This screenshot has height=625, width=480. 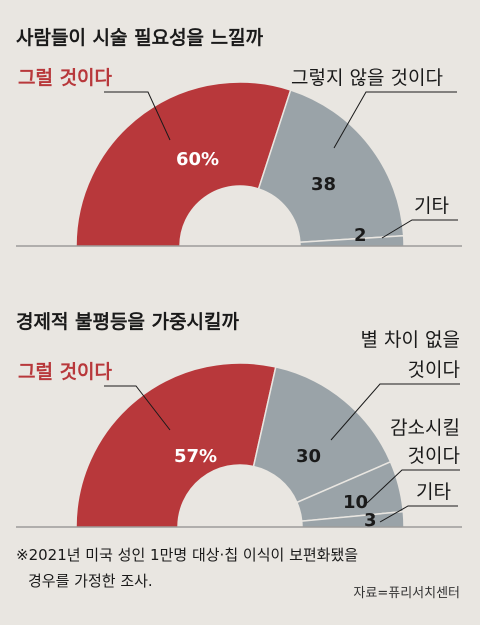 What do you see at coordinates (406, 593) in the screenshot?
I see `source-credit: 자료=퓨리서치센터` at bounding box center [406, 593].